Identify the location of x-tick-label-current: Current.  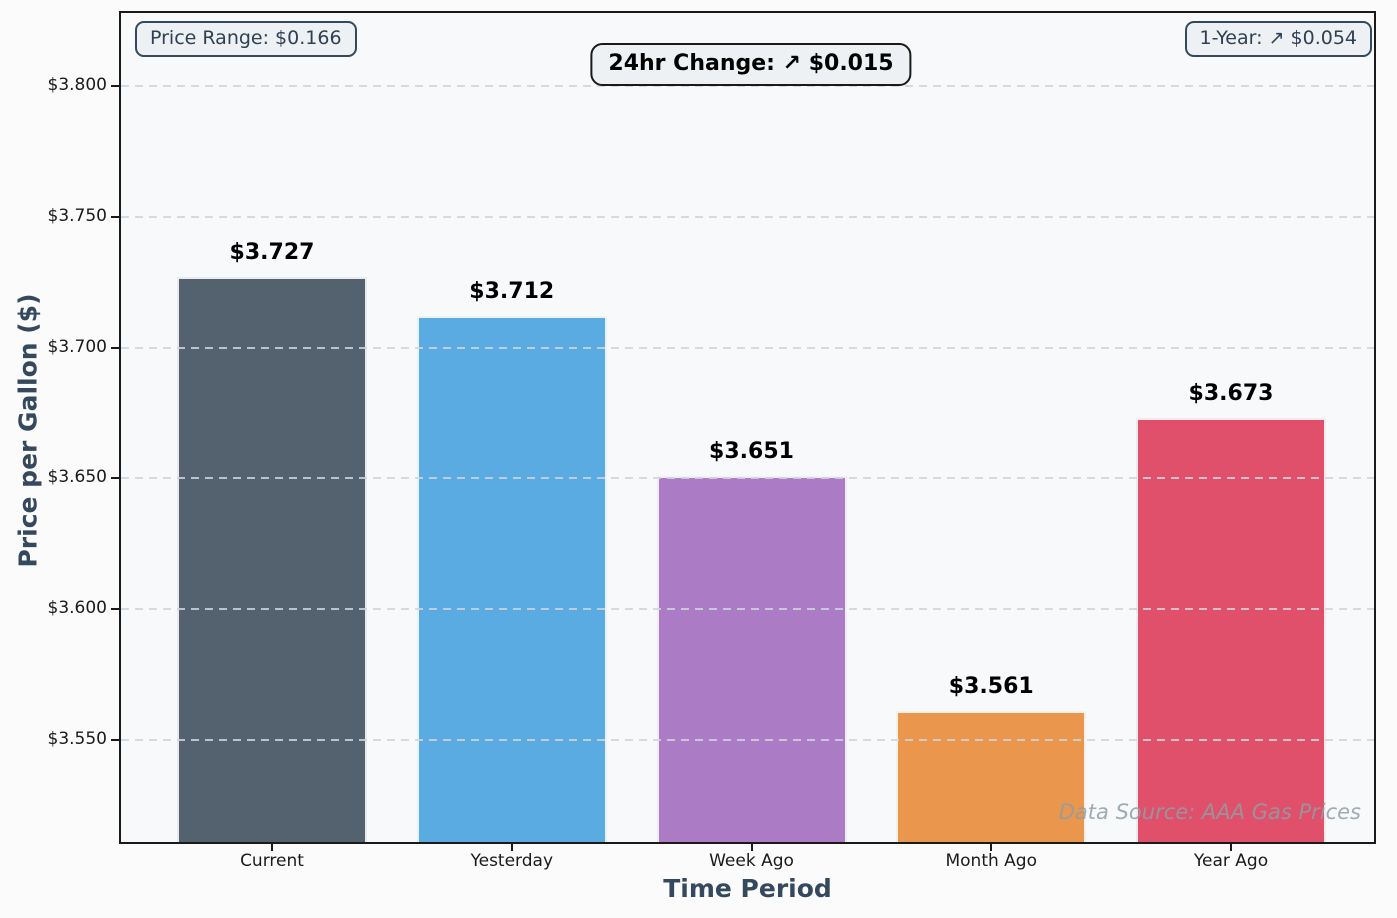
(272, 861).